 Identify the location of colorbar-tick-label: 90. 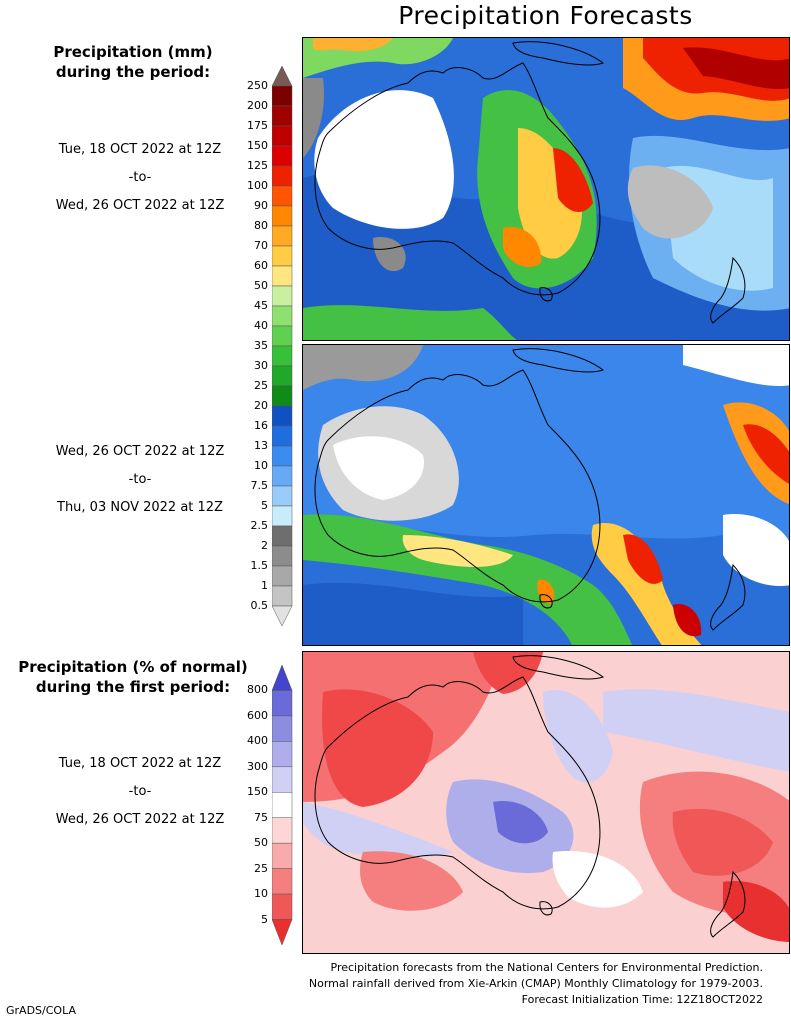
(261, 205).